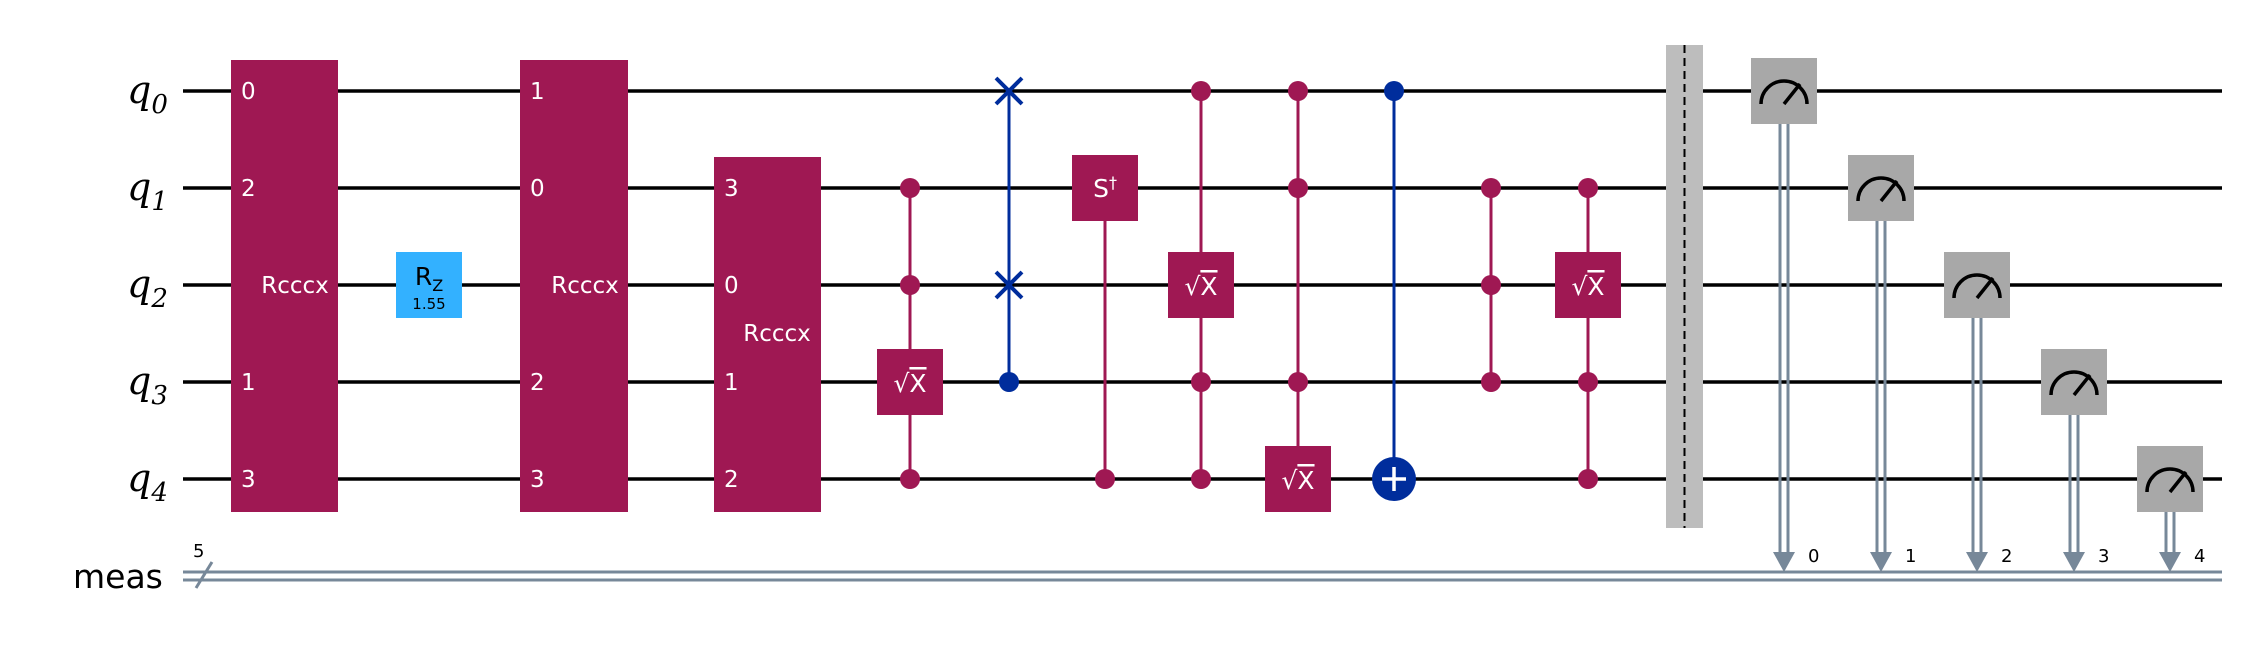 The height and width of the screenshot is (648, 2245). I want to click on ccz-gate, so click(1491, 285).